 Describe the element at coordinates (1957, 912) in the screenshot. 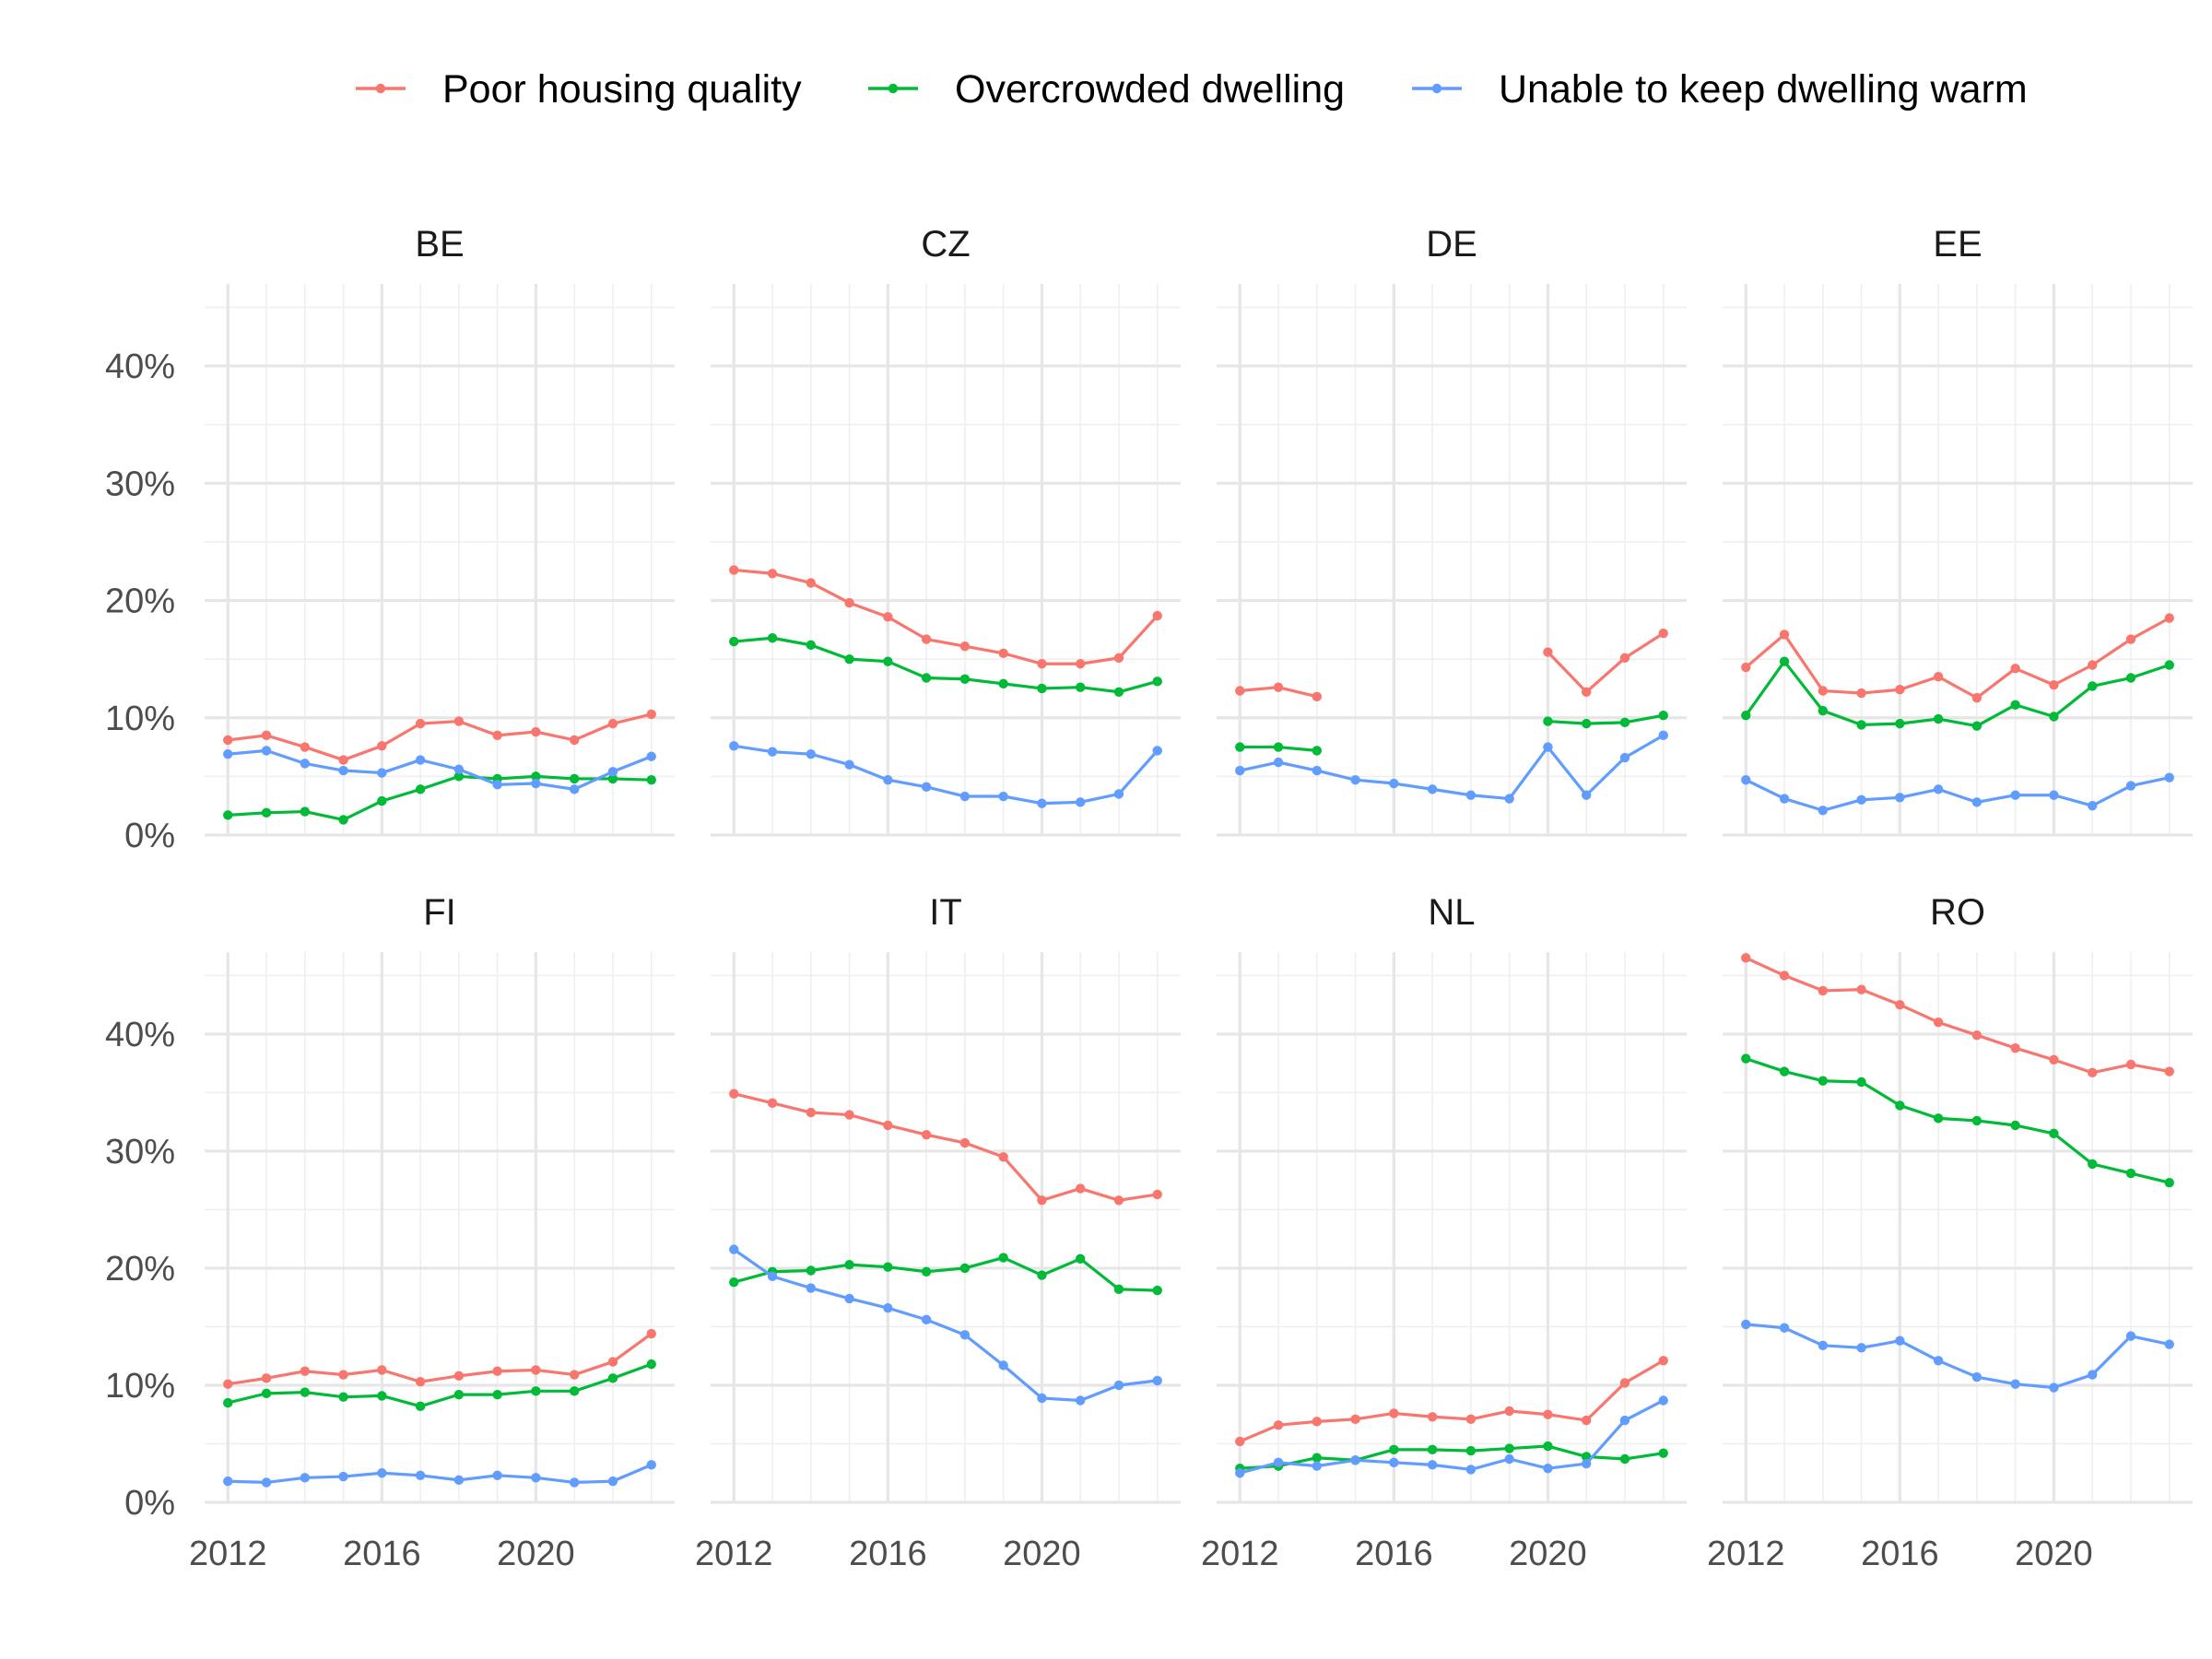

I see `facet-strip-label: RO` at that location.